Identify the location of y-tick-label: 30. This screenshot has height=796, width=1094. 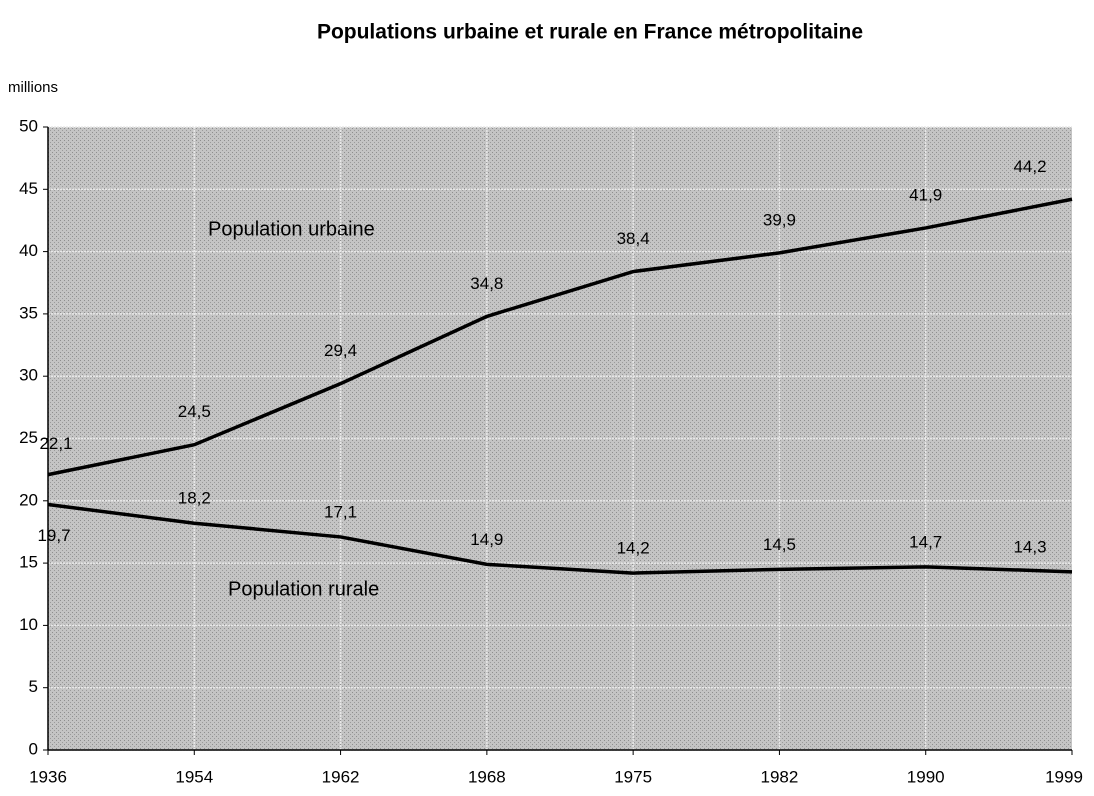
(28, 375).